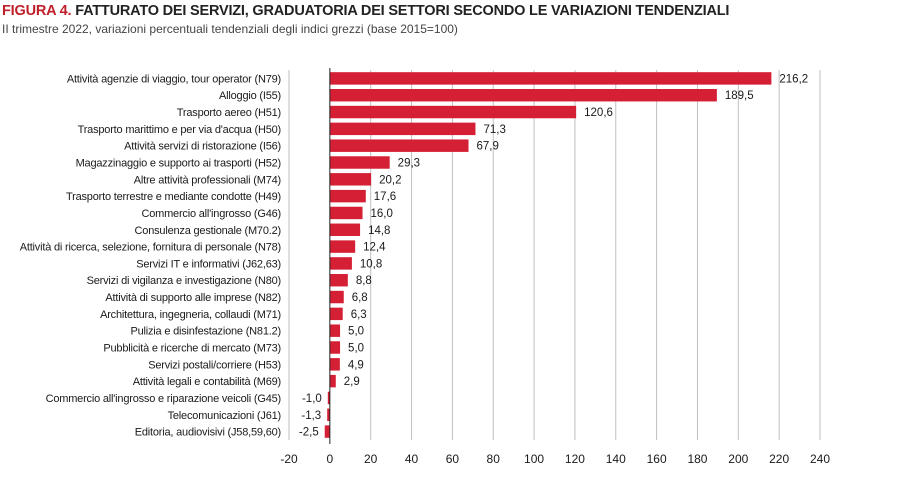 This screenshot has height=479, width=915. What do you see at coordinates (207, 382) in the screenshot?
I see `category-label: Attività legali e contabilità (M69)` at bounding box center [207, 382].